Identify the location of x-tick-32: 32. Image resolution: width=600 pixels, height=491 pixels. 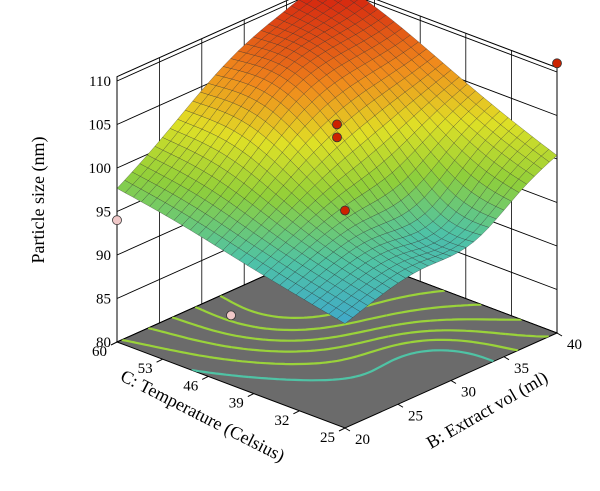
(281, 421).